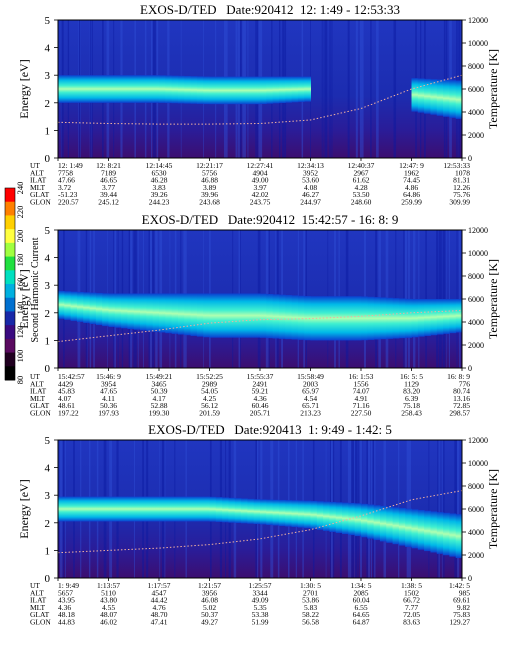  Describe the element at coordinates (461, 600) in the screenshot. I see `table-cell: 69.61` at that location.